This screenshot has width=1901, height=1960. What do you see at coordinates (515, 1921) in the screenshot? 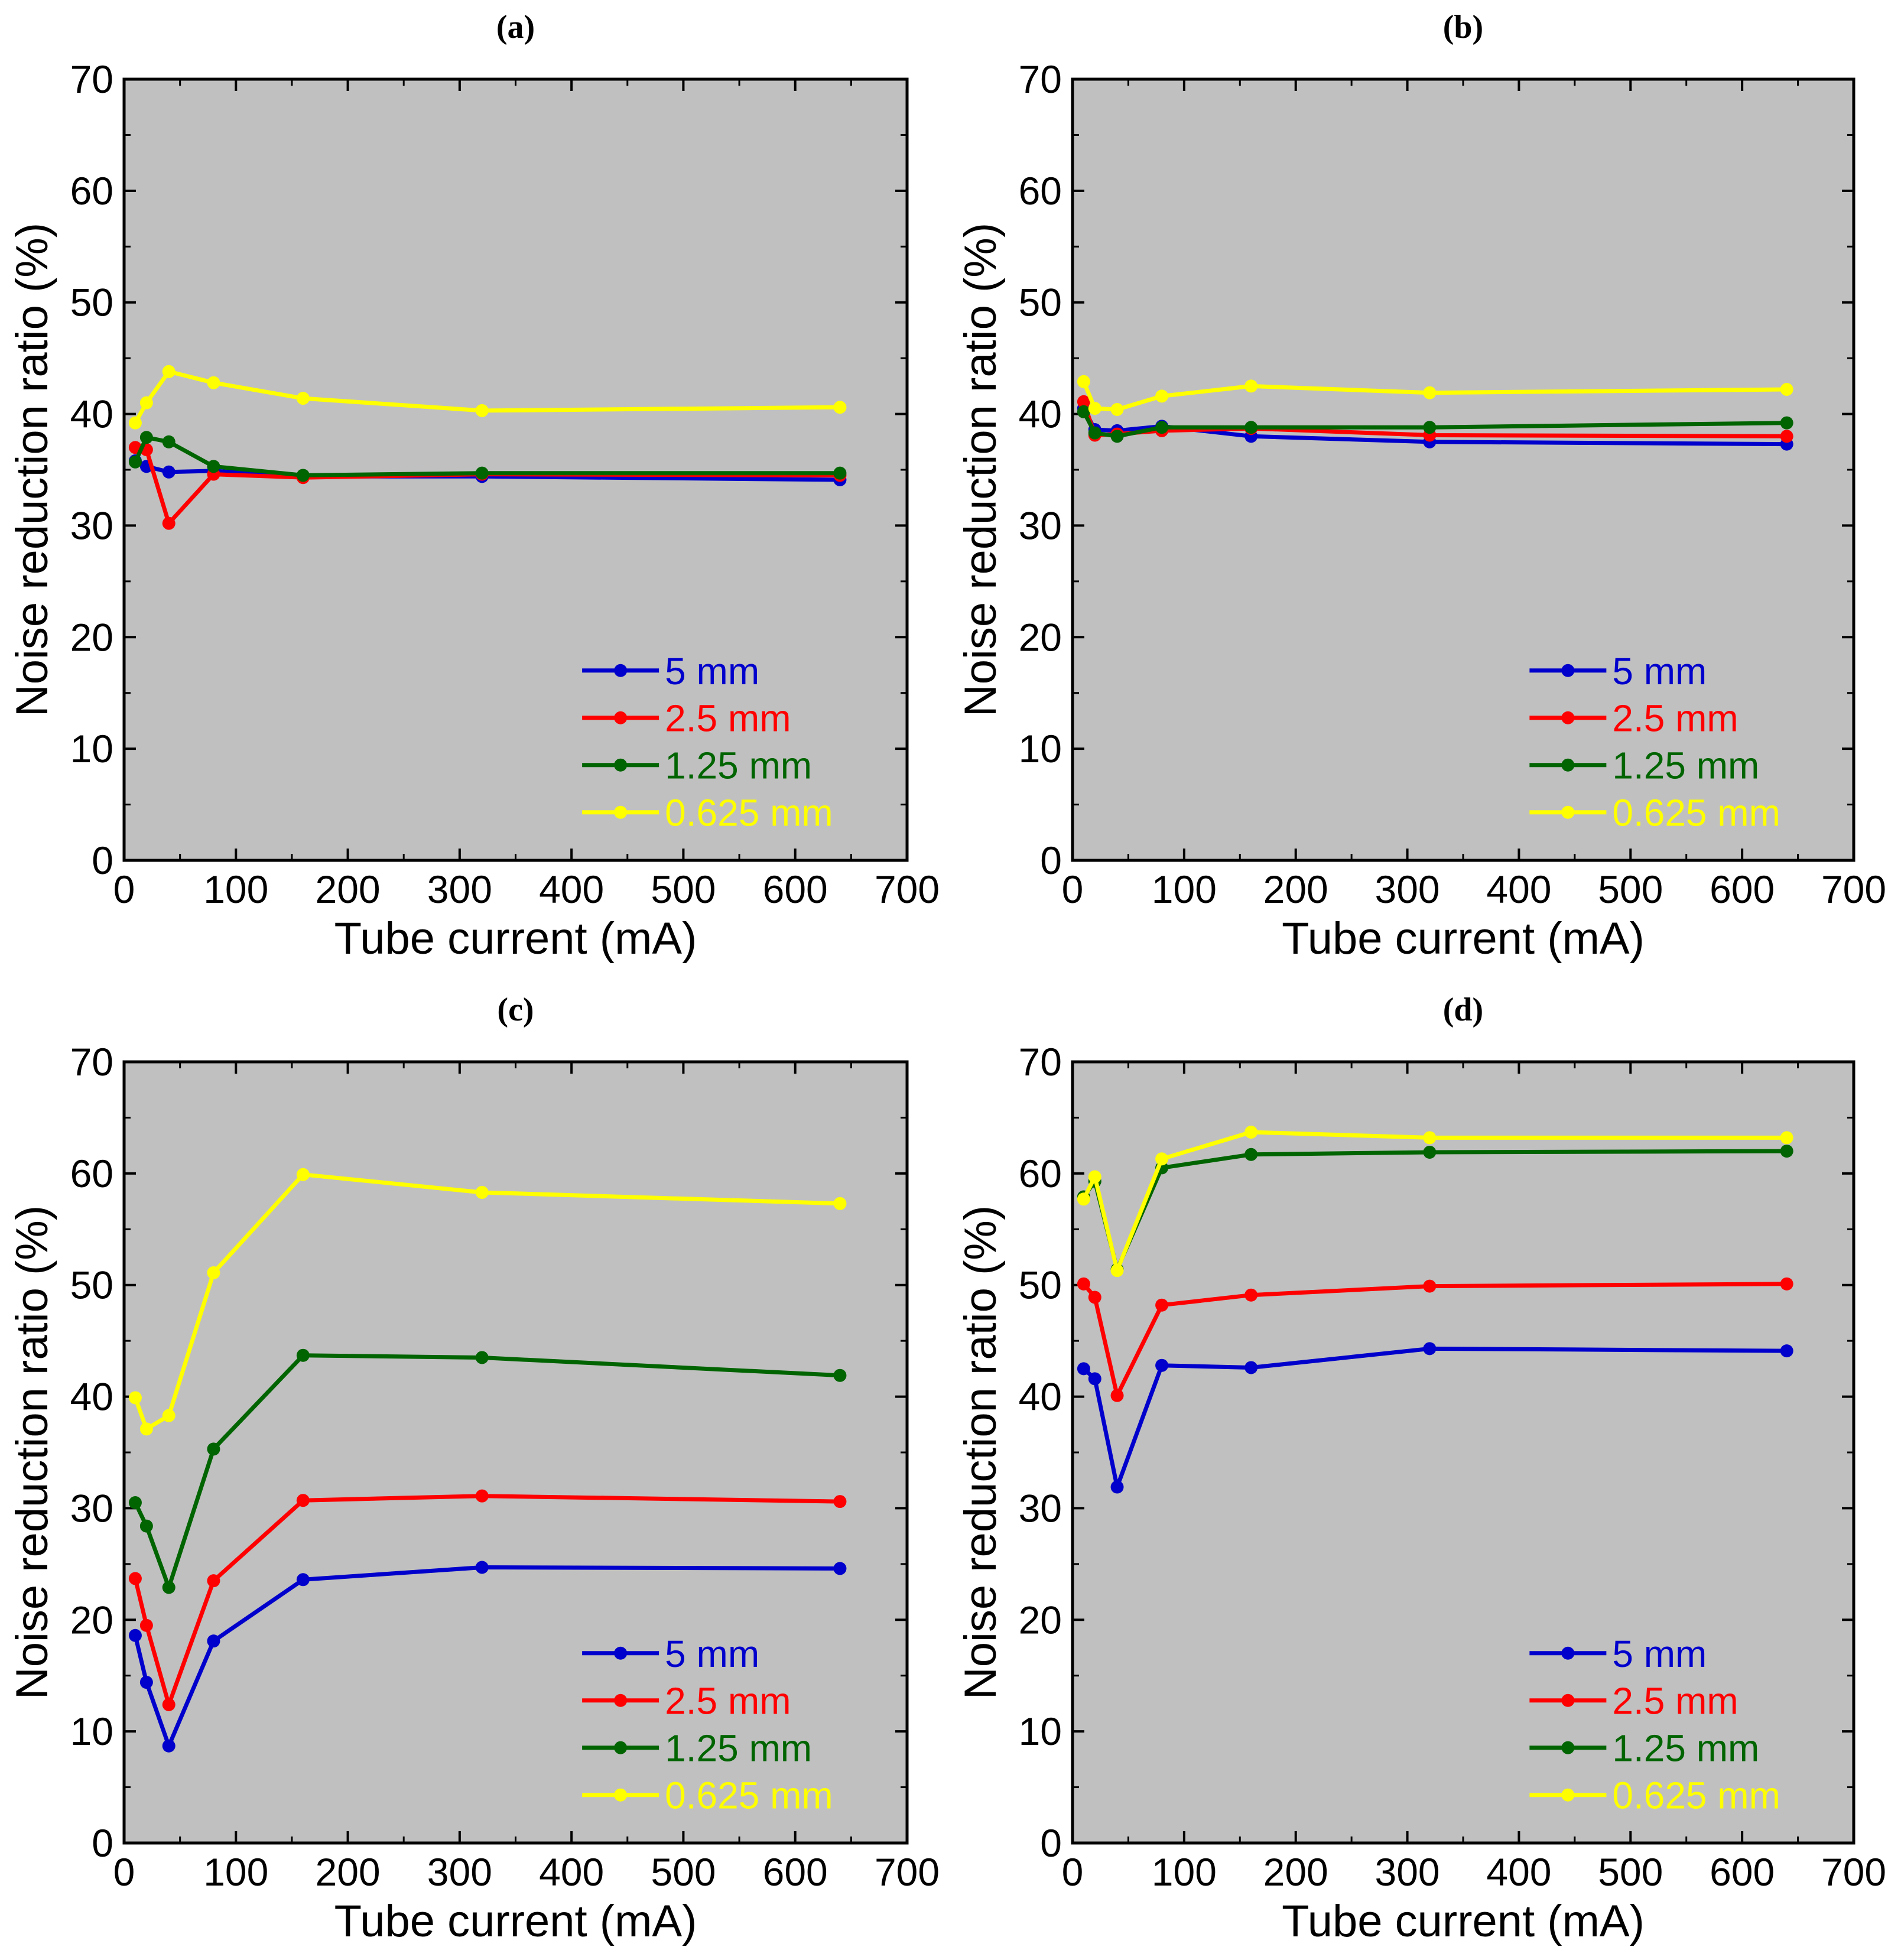
I see `x-axis-title: Tube current (mA)` at bounding box center [515, 1921].